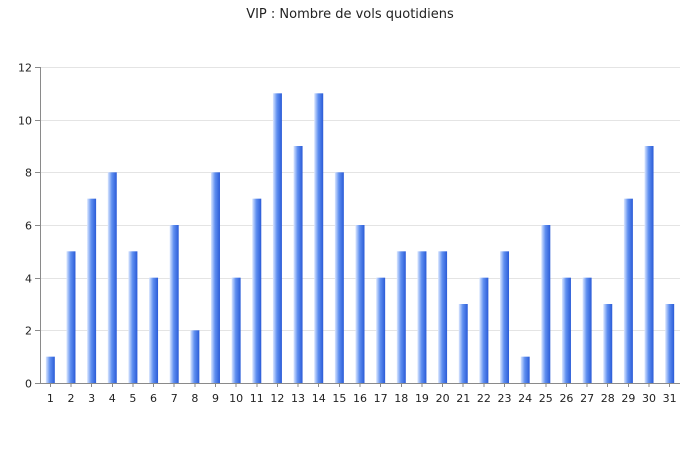 The image size is (700, 460). What do you see at coordinates (194, 398) in the screenshot?
I see `x-tick-label: 8` at bounding box center [194, 398].